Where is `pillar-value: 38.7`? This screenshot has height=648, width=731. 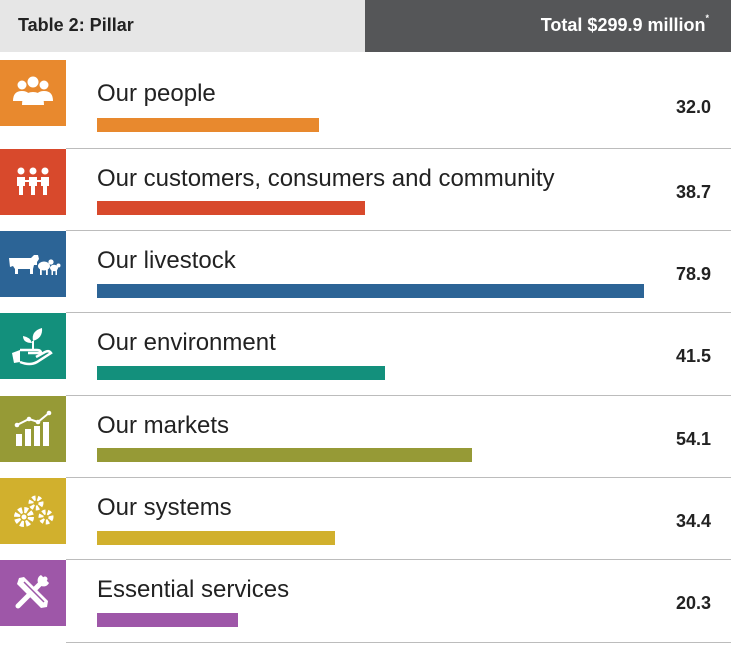
pillar-value: 38.7 is located at coordinates (693, 192).